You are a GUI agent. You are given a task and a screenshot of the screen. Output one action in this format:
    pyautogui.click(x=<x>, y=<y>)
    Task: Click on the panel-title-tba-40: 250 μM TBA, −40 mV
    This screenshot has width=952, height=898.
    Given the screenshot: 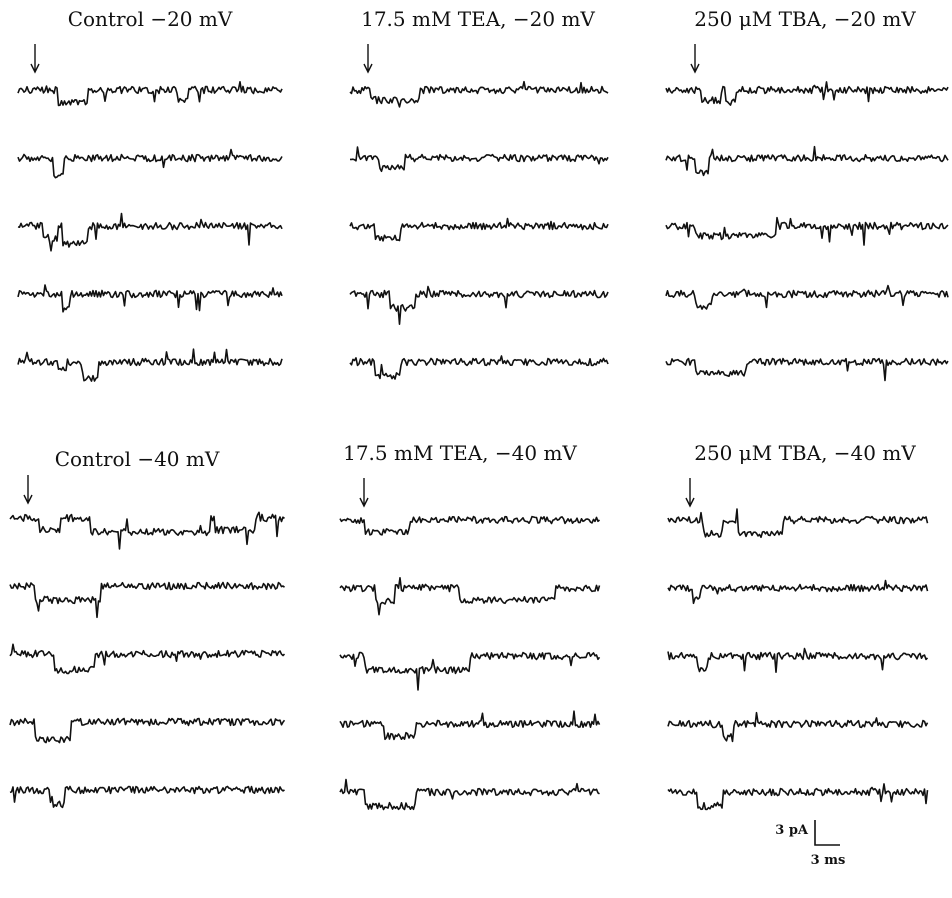 What is the action you would take?
    pyautogui.click(x=805, y=453)
    